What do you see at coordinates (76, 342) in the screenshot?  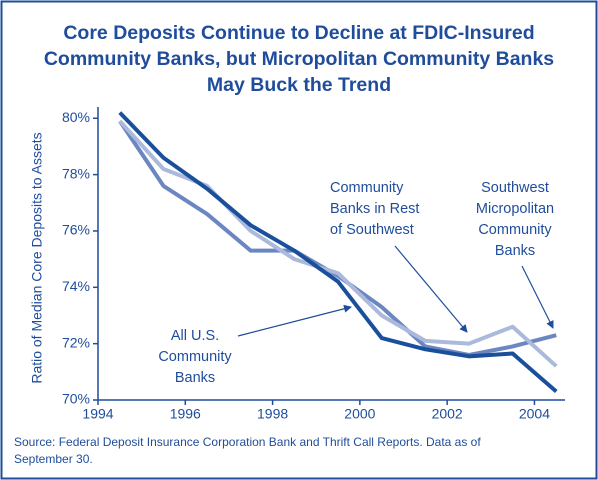 I see `y-tick-label: 72%` at bounding box center [76, 342].